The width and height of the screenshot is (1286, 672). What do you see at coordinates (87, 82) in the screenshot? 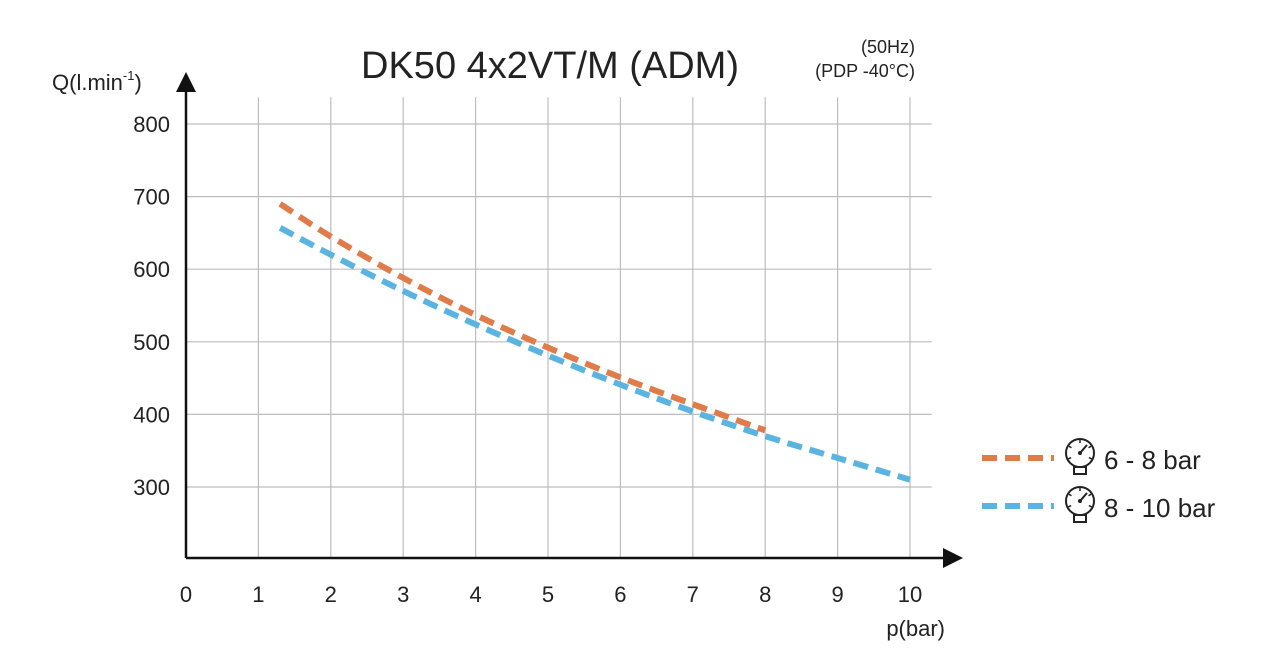
I see `y-axis-label-main: Q(l.min` at bounding box center [87, 82].